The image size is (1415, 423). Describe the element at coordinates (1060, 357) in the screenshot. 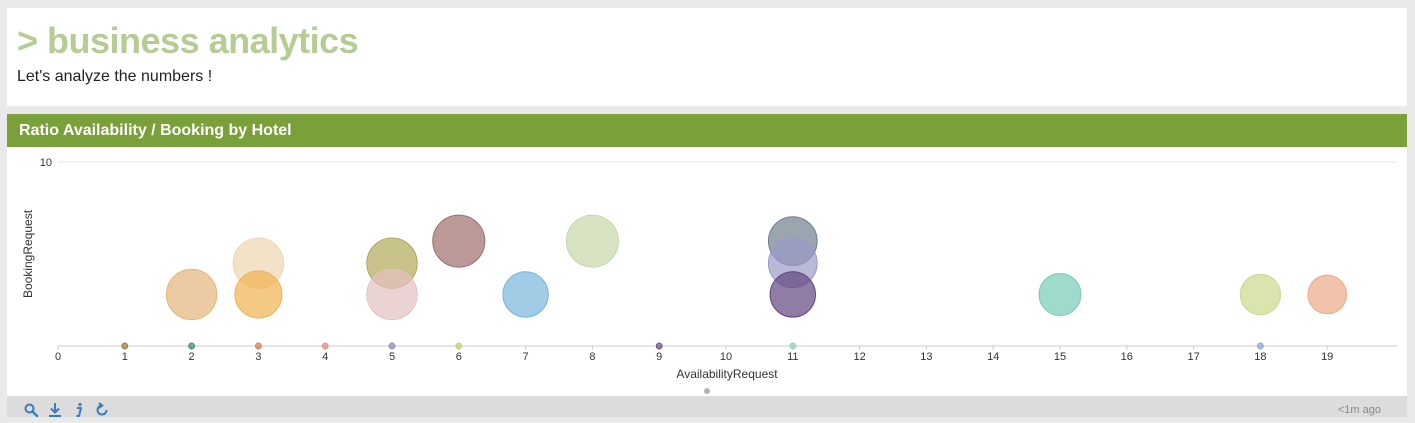

I see `x-tick-label: 15` at that location.